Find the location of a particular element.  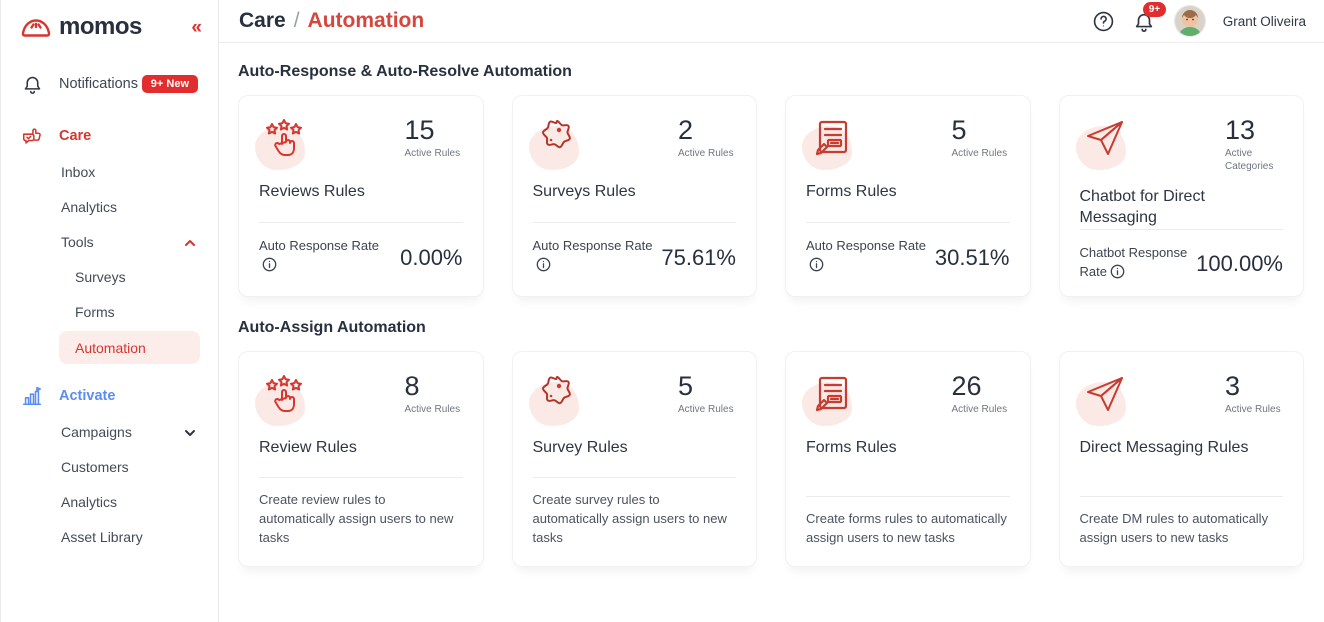

top-bar: Care / Automation 9+ is located at coordinates (771, 21).